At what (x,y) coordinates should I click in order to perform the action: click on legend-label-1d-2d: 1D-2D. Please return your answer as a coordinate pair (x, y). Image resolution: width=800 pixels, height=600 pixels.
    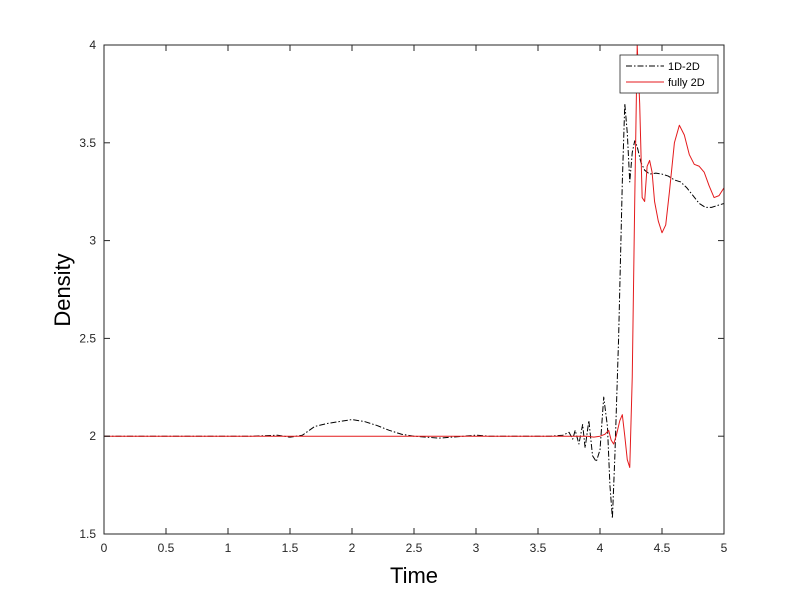
    Looking at the image, I should click on (684, 67).